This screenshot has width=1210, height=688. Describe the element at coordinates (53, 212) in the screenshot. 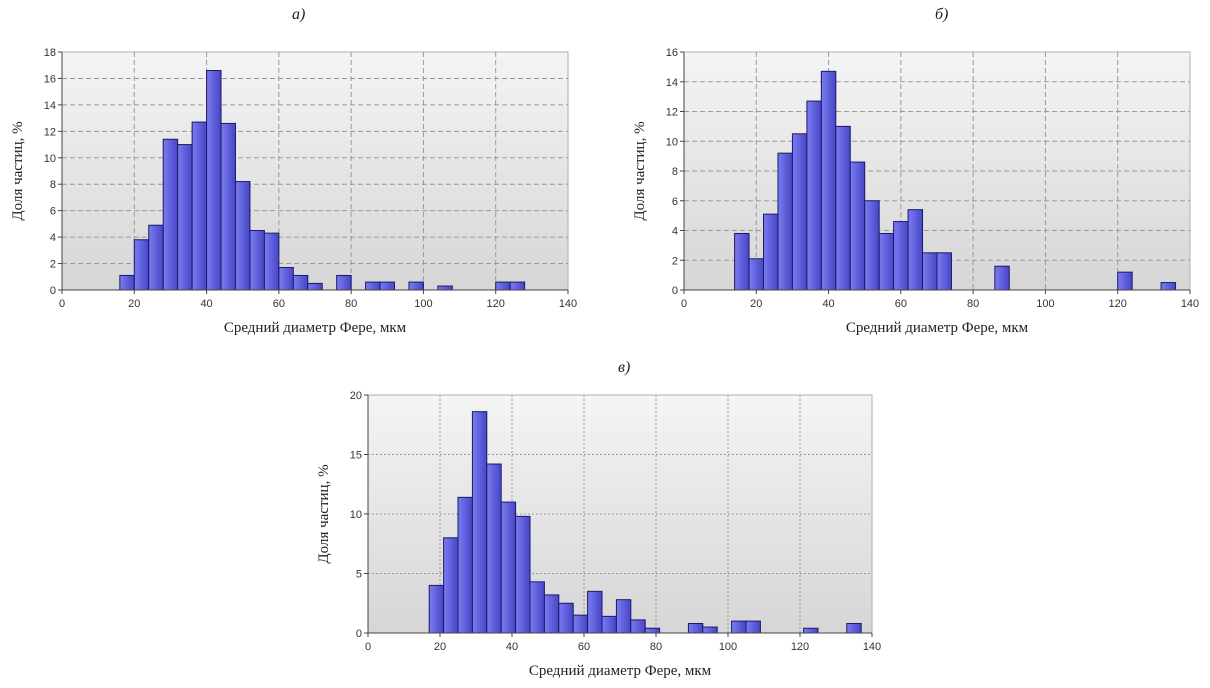

I see `y-tick-label: 6` at that location.